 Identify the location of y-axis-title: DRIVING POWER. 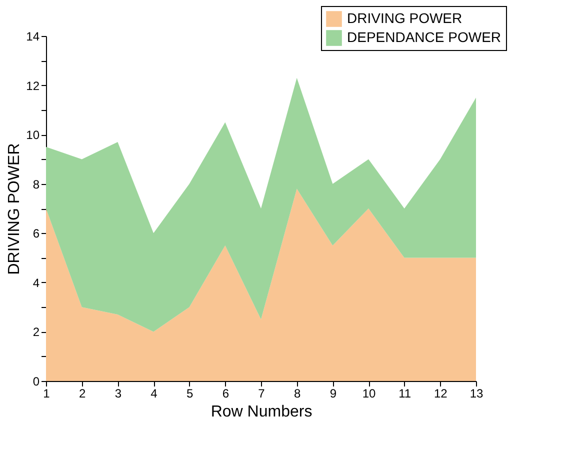
(15, 209).